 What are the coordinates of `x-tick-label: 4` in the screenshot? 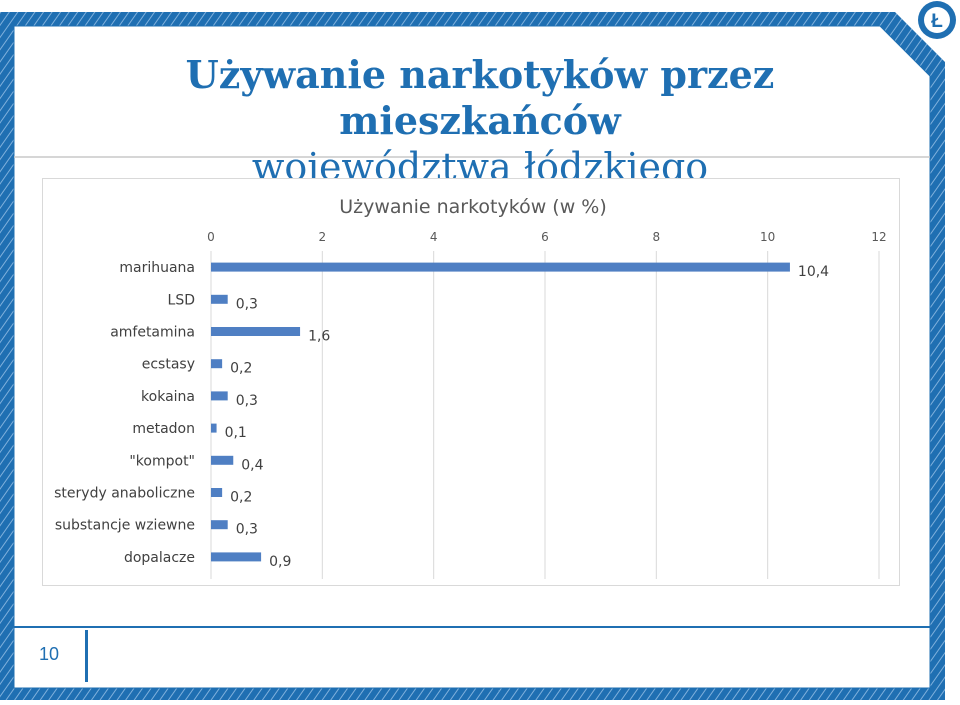 It's located at (434, 237).